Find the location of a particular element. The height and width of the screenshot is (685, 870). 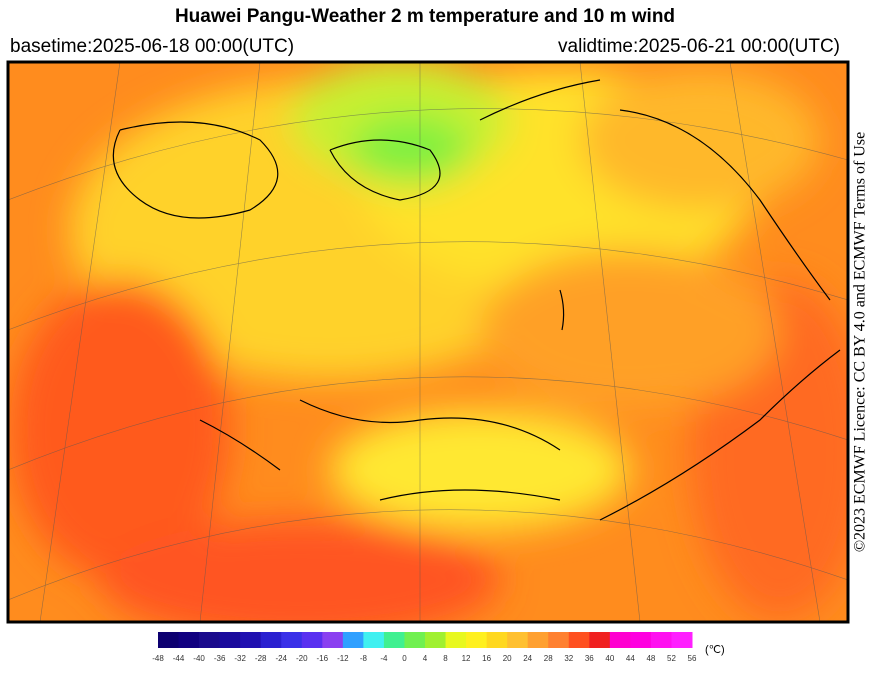

colorbar-tick-label: -8 is located at coordinates (364, 658).